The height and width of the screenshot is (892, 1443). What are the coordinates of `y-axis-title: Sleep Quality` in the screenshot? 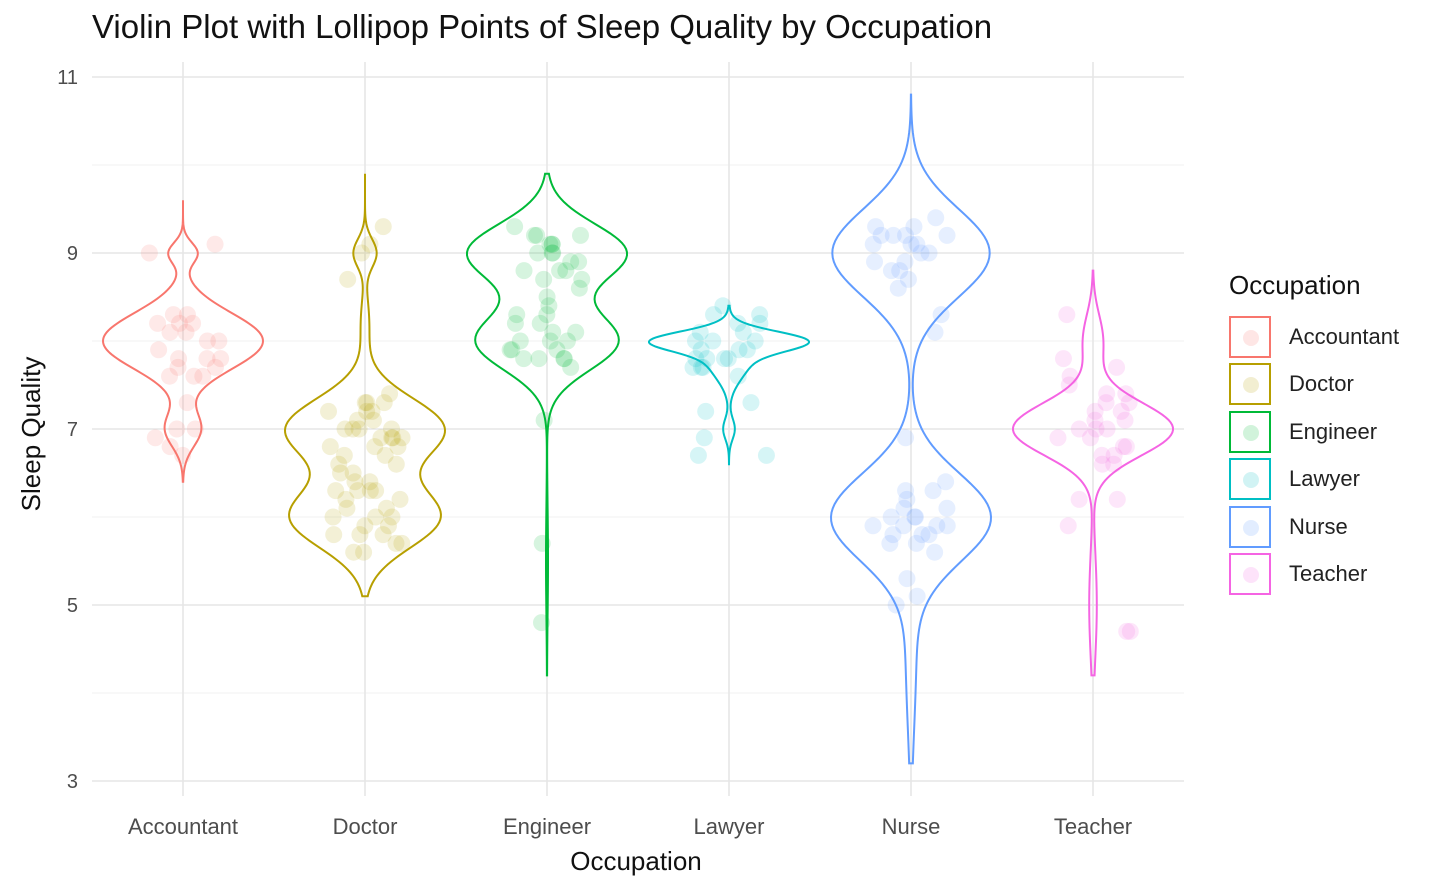 It's located at (31, 434).